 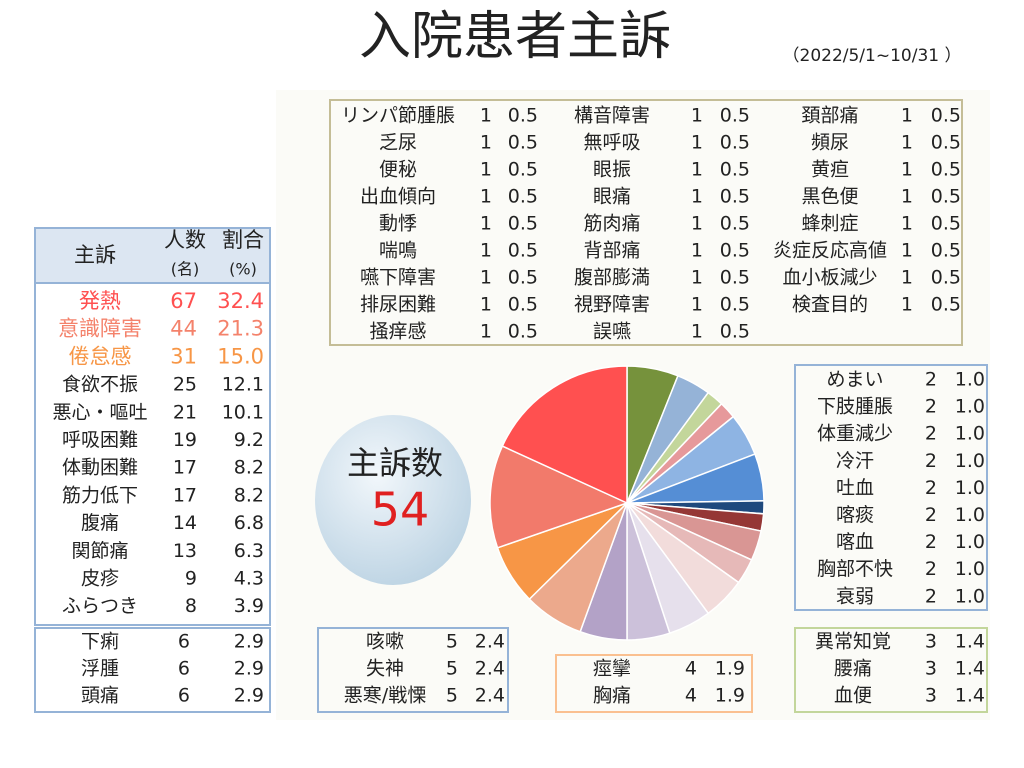 I want to click on complaint: 腹痛, so click(x=100, y=523).